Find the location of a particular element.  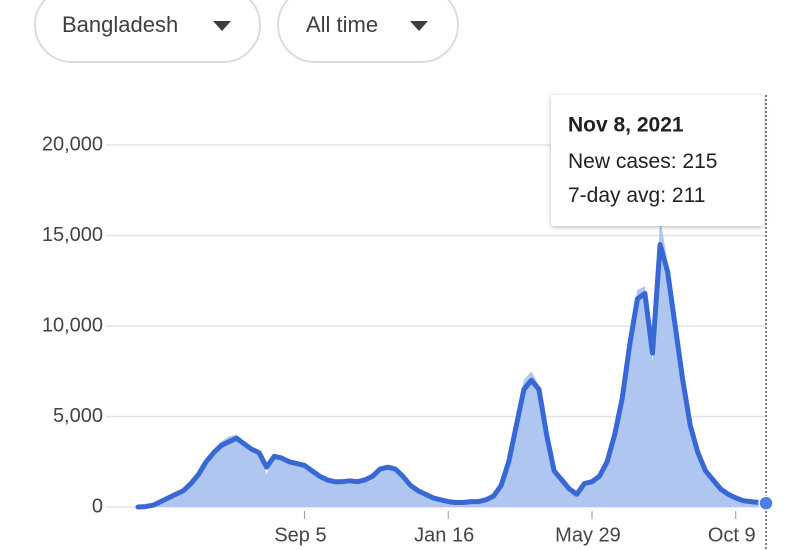

hover-dot is located at coordinates (766, 503).